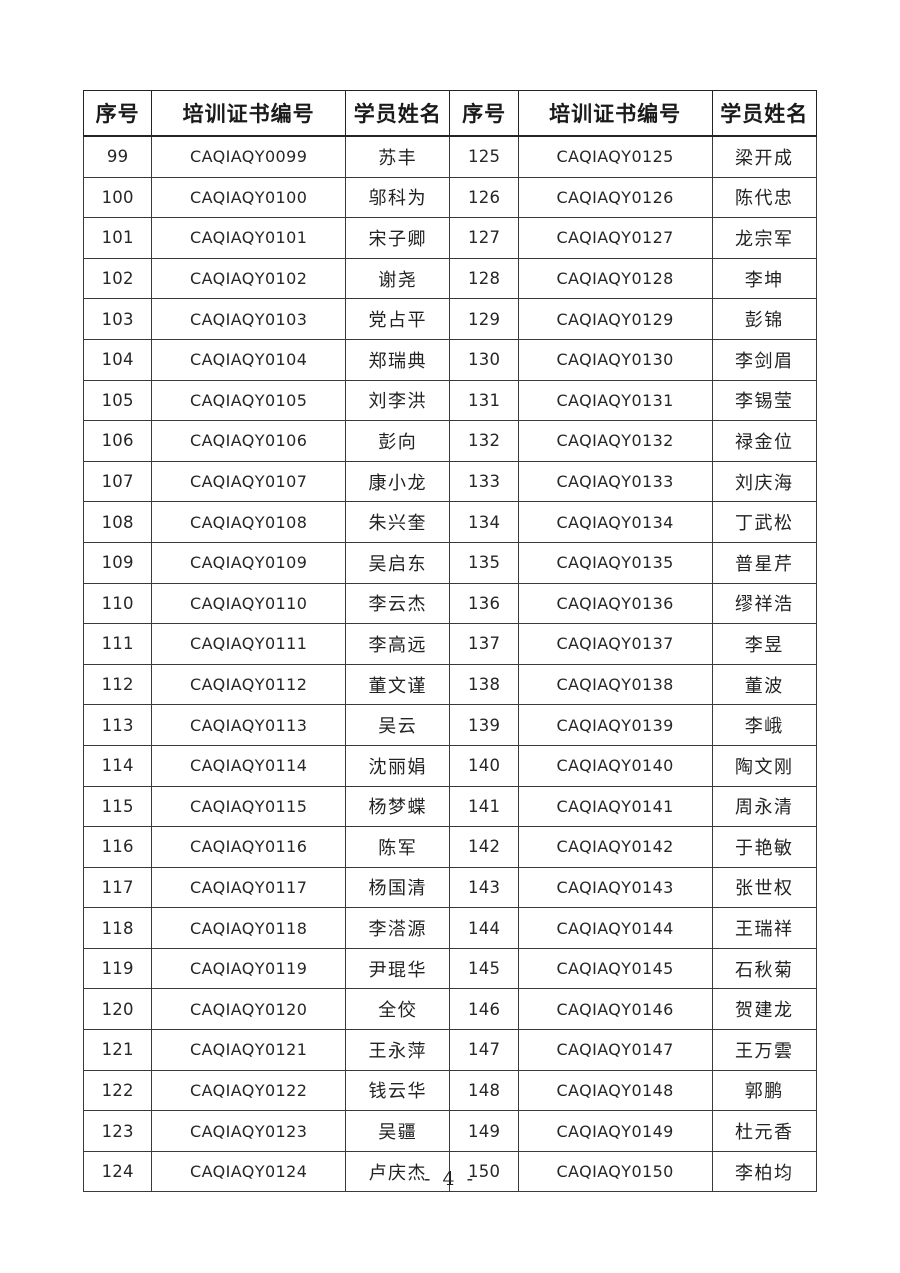  Describe the element at coordinates (615, 562) in the screenshot. I see `cell-cert-right: CAQIAQY0135` at that location.